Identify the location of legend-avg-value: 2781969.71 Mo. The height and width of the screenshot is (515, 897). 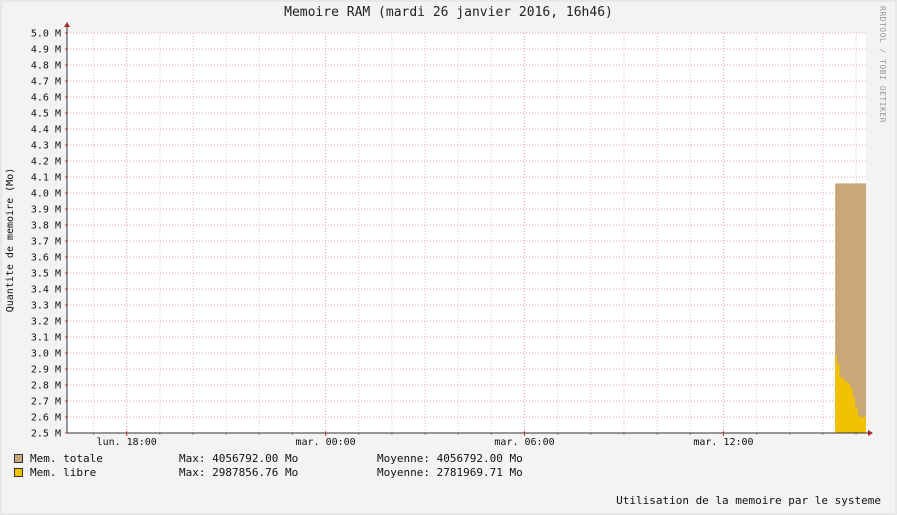
(479, 472).